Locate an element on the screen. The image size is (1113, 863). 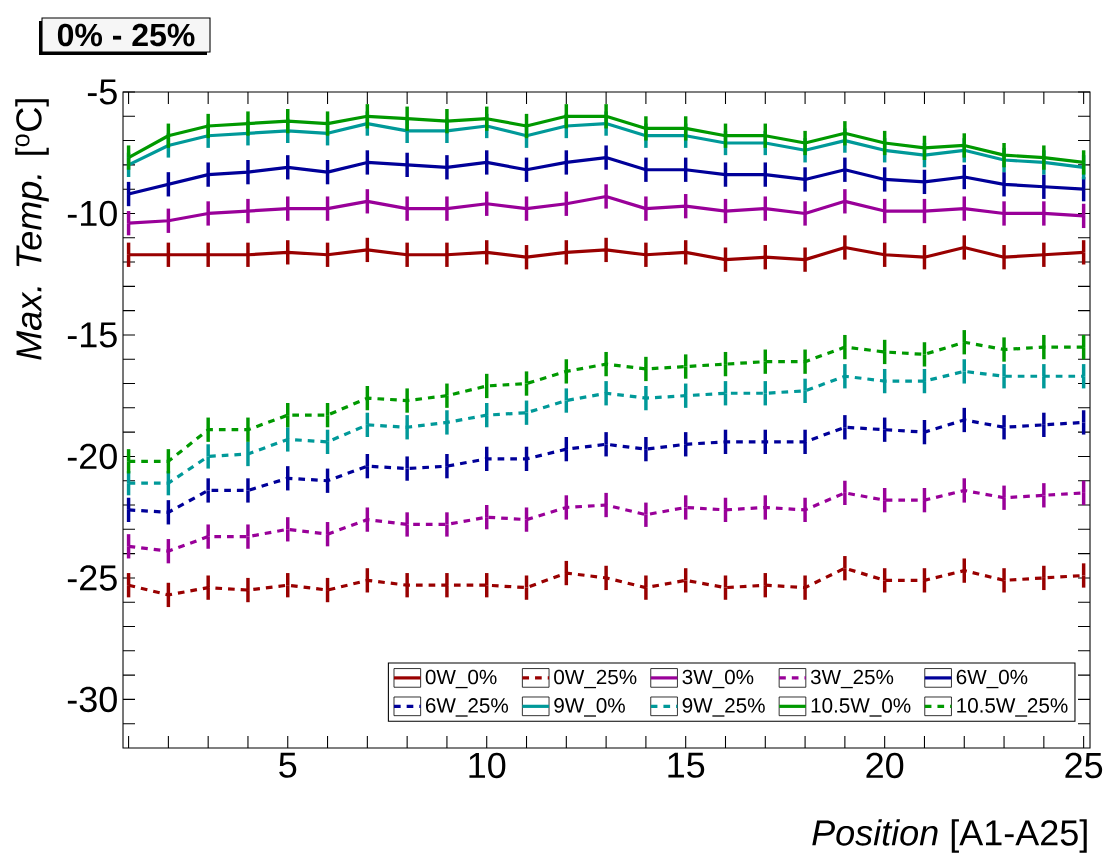
legend-label: 3W_25% is located at coordinates (852, 679).